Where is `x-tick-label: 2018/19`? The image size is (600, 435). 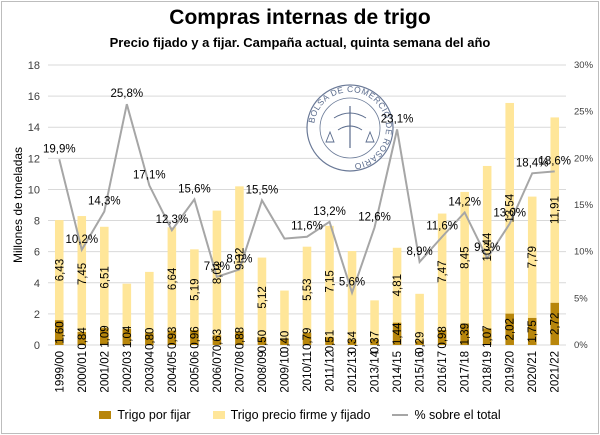
x-tick-label: 2018/19 is located at coordinates (488, 372).